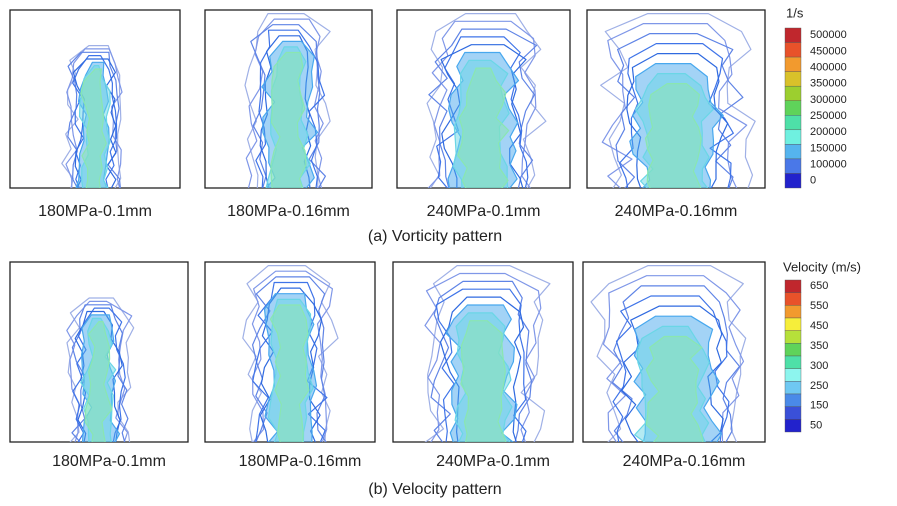 This screenshot has height=506, width=897. I want to click on legend-label: 250, so click(819, 386).